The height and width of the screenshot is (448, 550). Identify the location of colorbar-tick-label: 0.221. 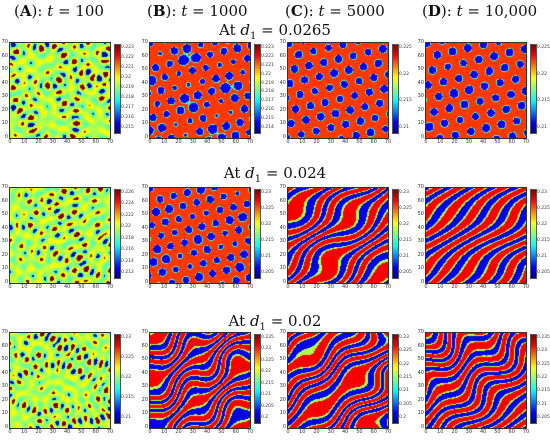
(127, 67).